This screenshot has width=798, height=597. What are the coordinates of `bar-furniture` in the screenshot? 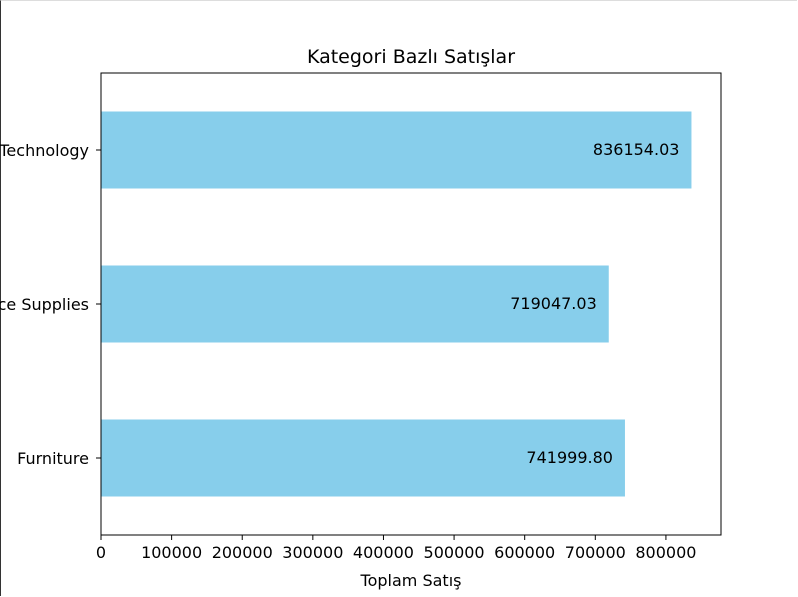 It's located at (363, 458).